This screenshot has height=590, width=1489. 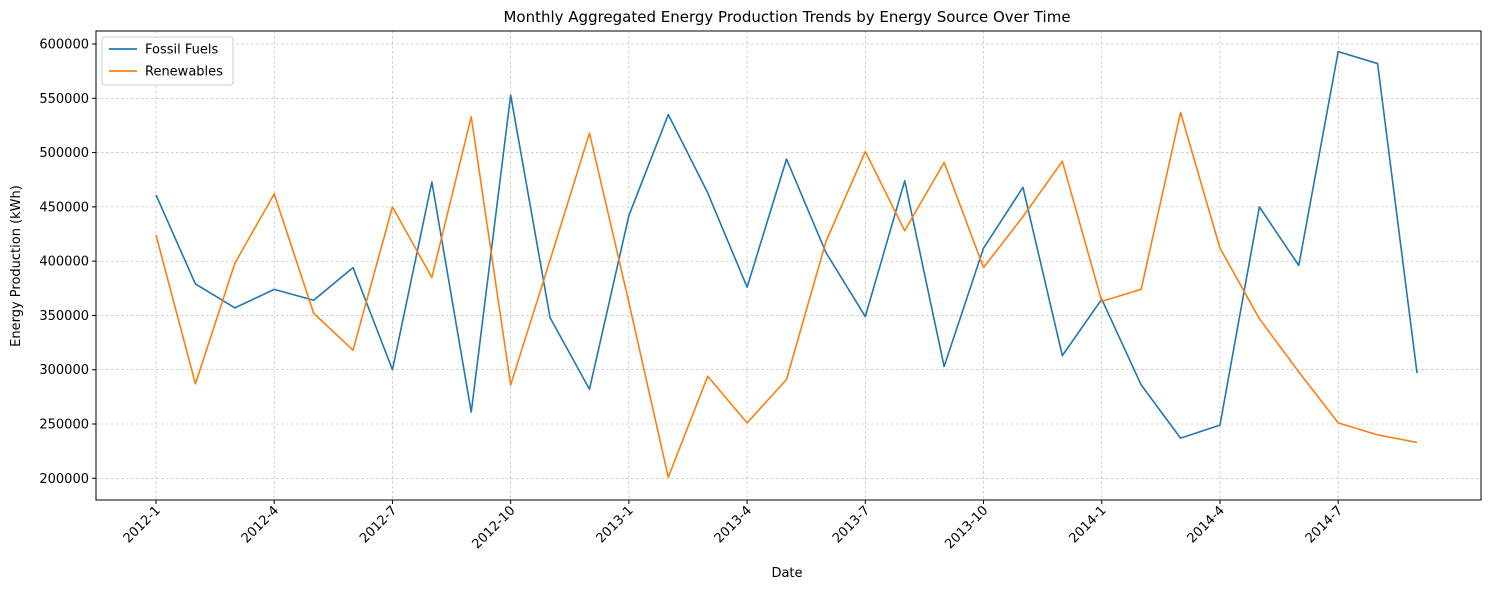 What do you see at coordinates (64, 370) in the screenshot?
I see `y-tick-label: 300000` at bounding box center [64, 370].